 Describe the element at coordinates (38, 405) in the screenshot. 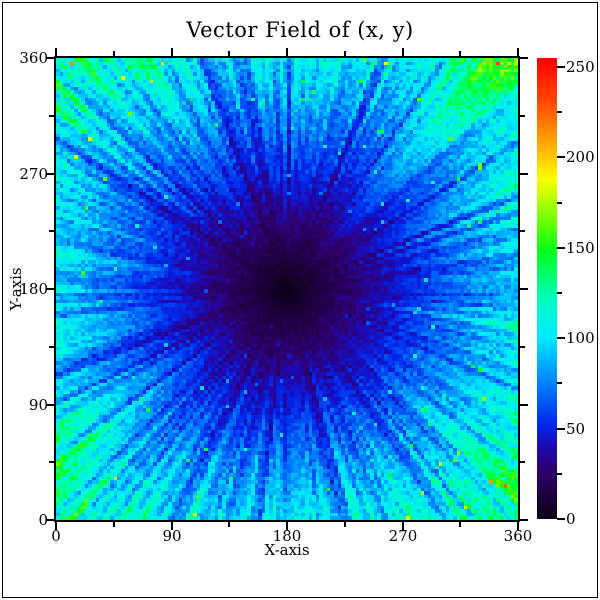

I see `y-tick-label: 90` at that location.